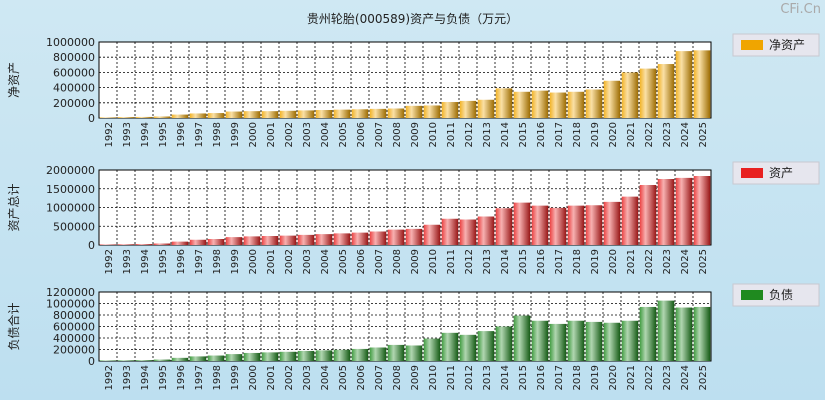 The height and width of the screenshot is (400, 825). I want to click on x-tick-label: 1994, so click(145, 377).